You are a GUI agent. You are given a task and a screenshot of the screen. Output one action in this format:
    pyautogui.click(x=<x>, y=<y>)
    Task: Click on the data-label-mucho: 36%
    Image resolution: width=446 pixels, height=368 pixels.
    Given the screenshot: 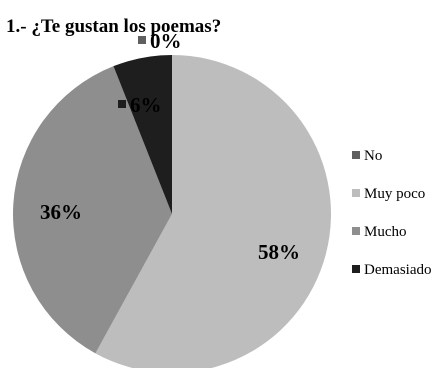 What is the action you would take?
    pyautogui.click(x=55, y=212)
    